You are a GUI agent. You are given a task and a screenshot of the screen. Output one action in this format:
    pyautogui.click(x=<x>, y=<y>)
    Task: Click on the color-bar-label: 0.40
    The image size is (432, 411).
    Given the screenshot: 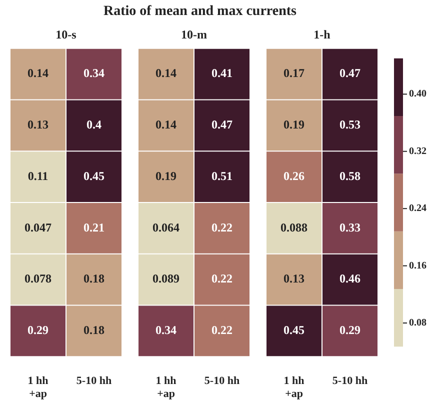 What is the action you would take?
    pyautogui.click(x=417, y=94)
    